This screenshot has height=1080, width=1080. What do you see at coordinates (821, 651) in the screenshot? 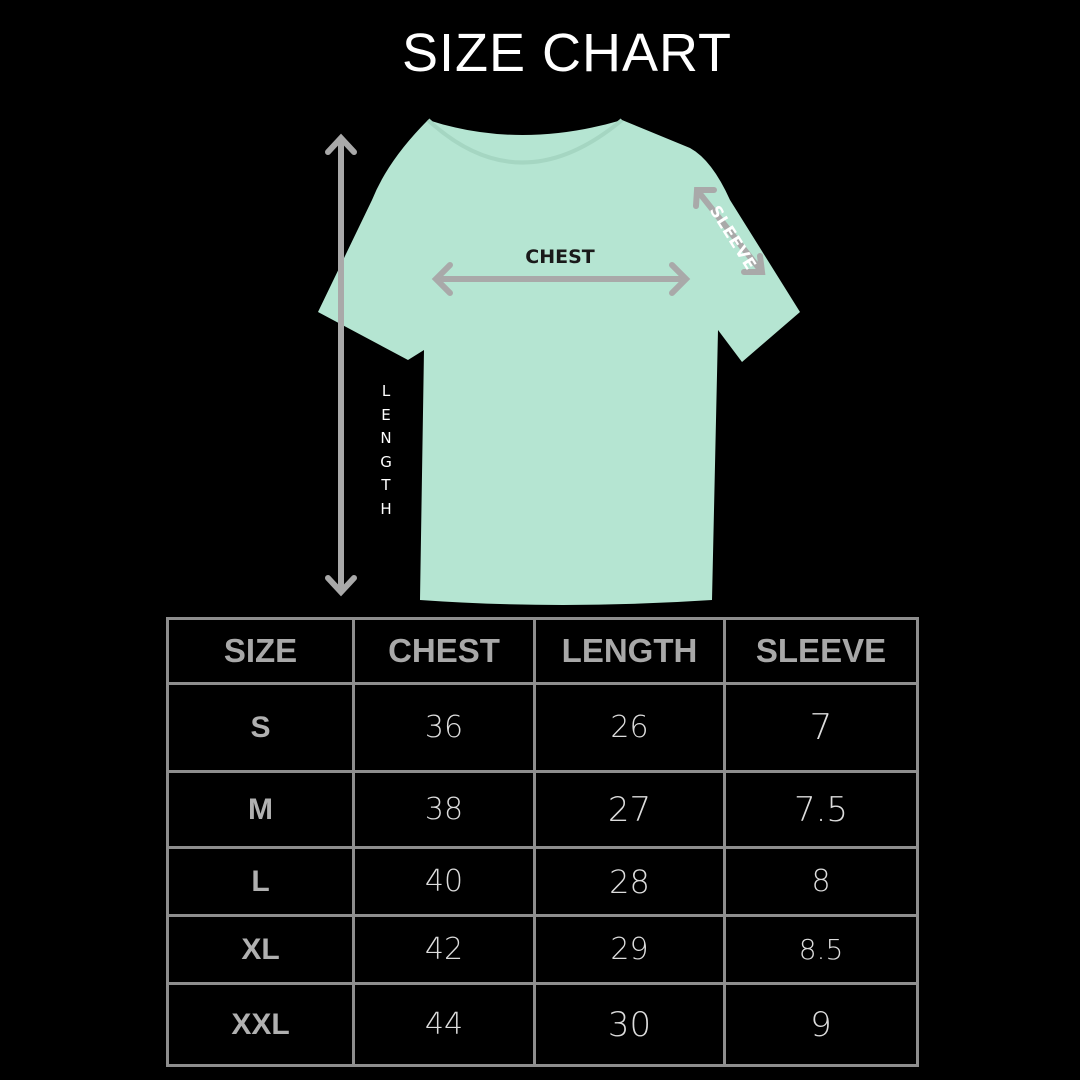
I see `header-sleeve: SLEEVE` at bounding box center [821, 651].